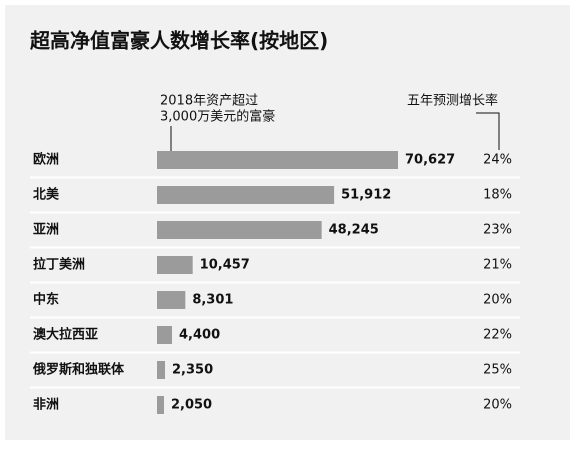  I want to click on category-label: 北美, so click(46, 195).